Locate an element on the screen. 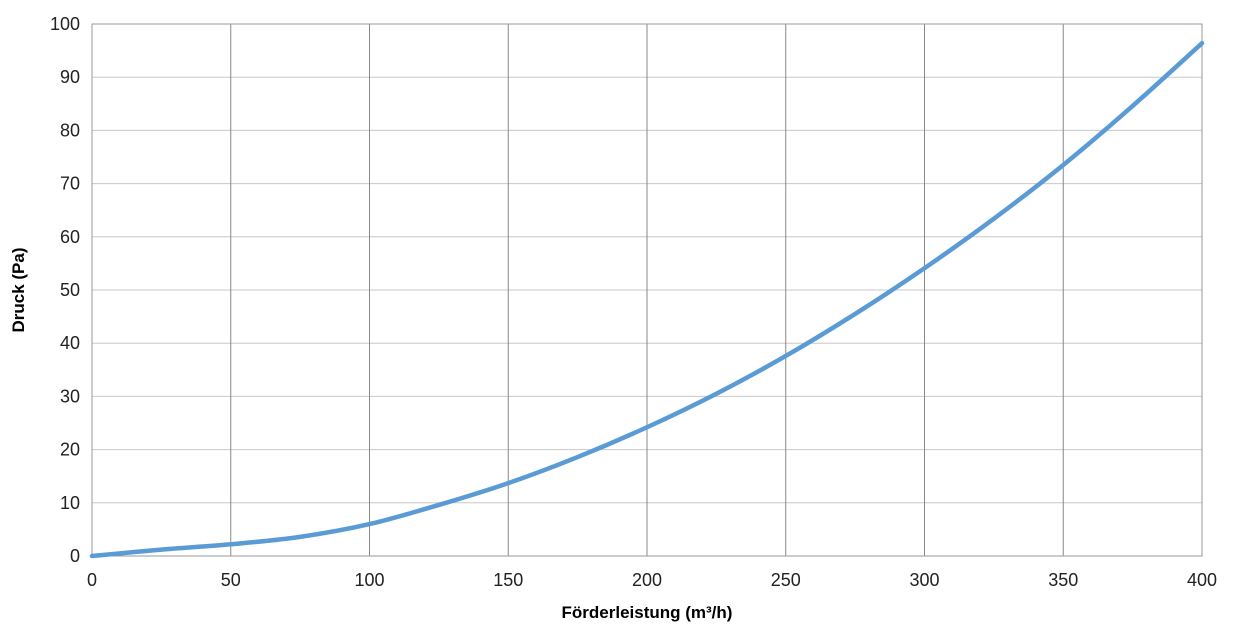 The image size is (1233, 626). y-axis-title: Druck (Pa) is located at coordinates (18, 289).